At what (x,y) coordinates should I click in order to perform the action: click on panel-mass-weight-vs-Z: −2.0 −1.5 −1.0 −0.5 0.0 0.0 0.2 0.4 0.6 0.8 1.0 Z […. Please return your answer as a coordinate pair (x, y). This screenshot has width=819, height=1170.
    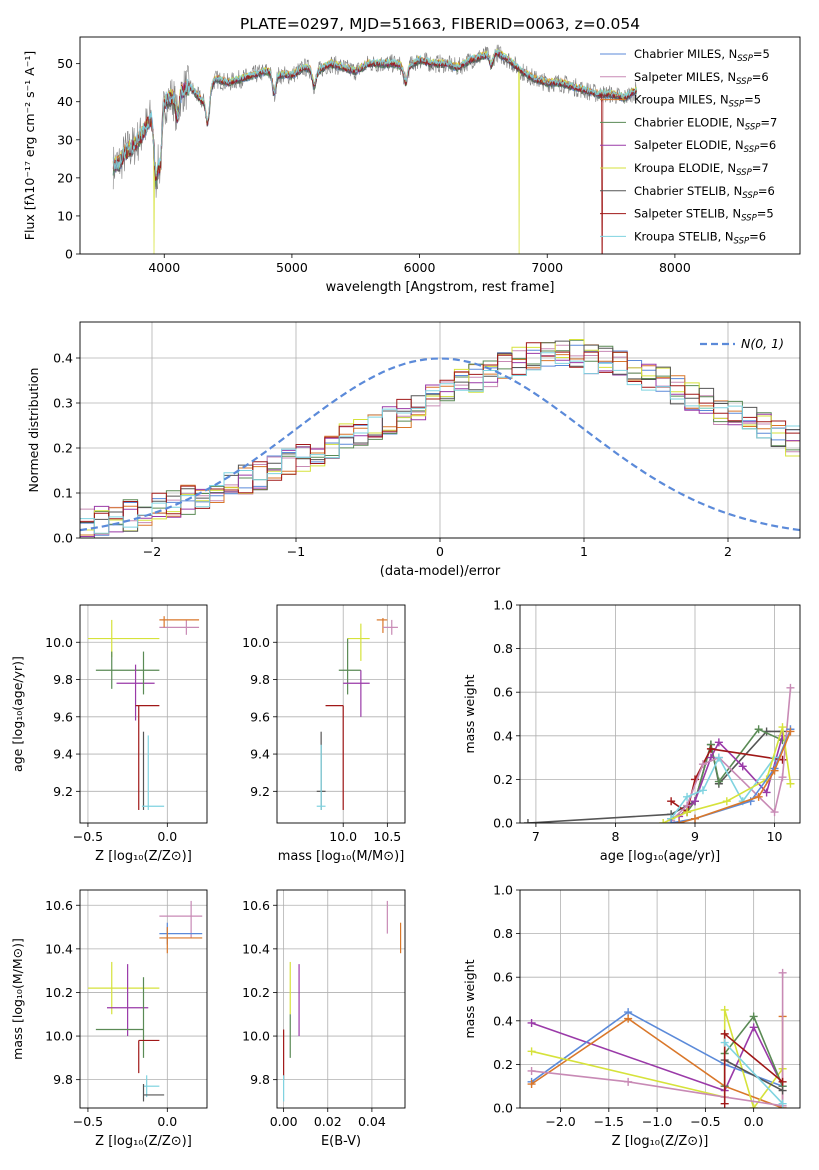
    Looking at the image, I should click on (631, 1016).